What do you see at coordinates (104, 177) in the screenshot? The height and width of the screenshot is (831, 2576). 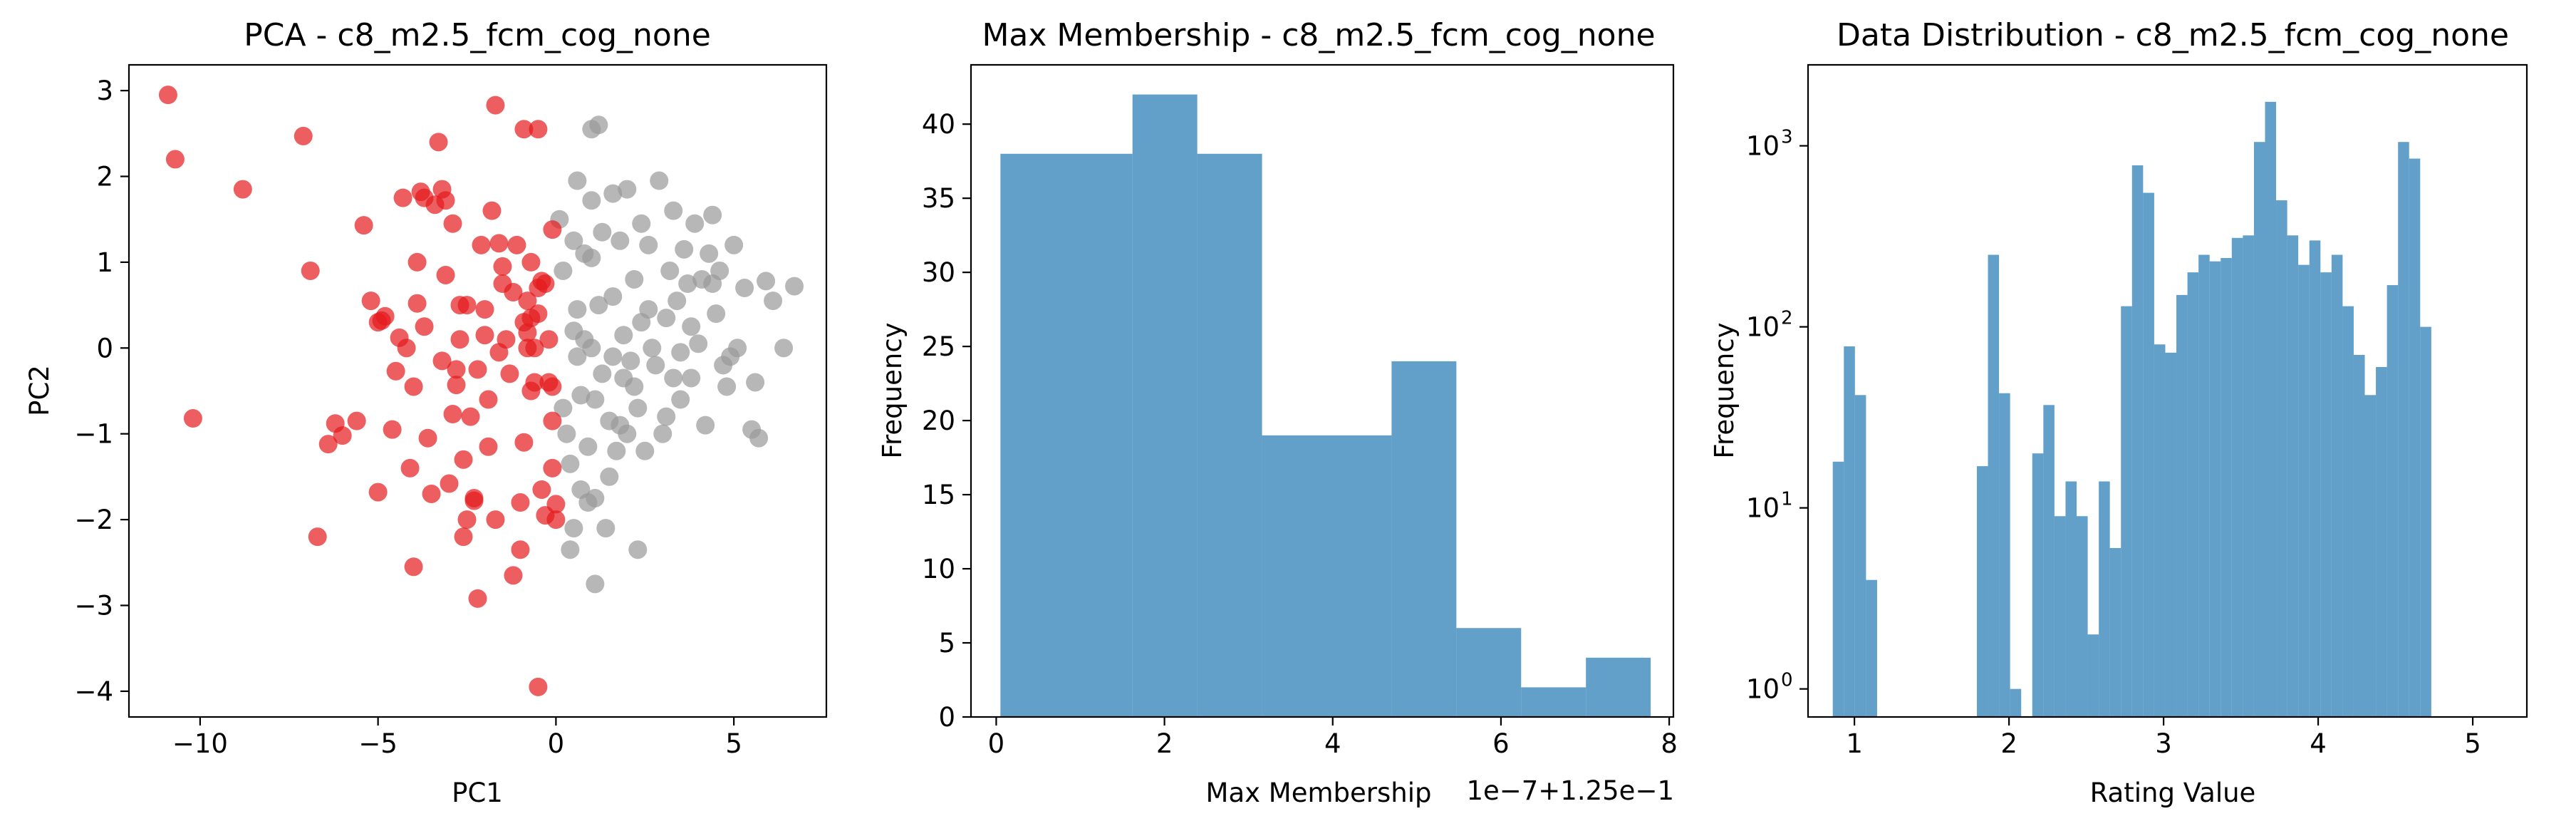 I see `pca-ytick-label: 2` at bounding box center [104, 177].